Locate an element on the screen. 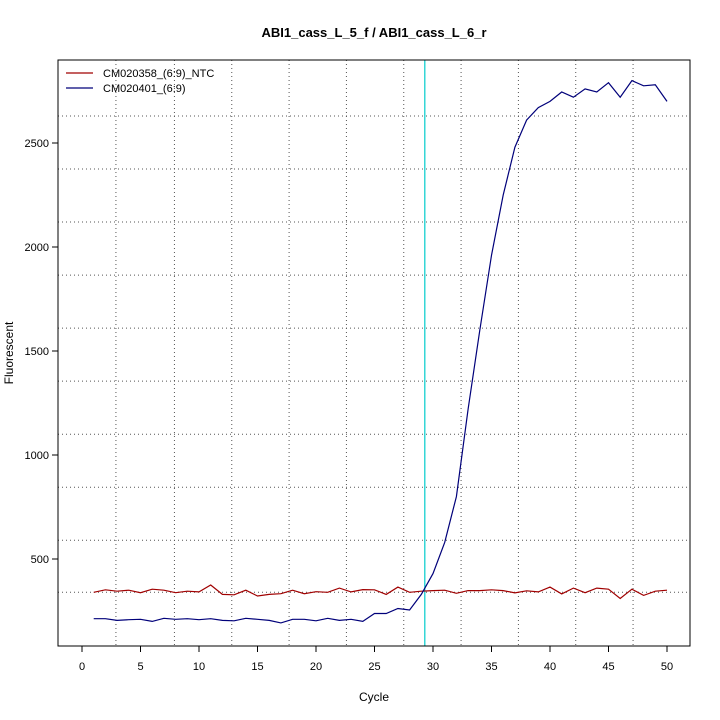 Image resolution: width=720 pixels, height=720 pixels. y-tick-label: 2000 is located at coordinates (37, 248).